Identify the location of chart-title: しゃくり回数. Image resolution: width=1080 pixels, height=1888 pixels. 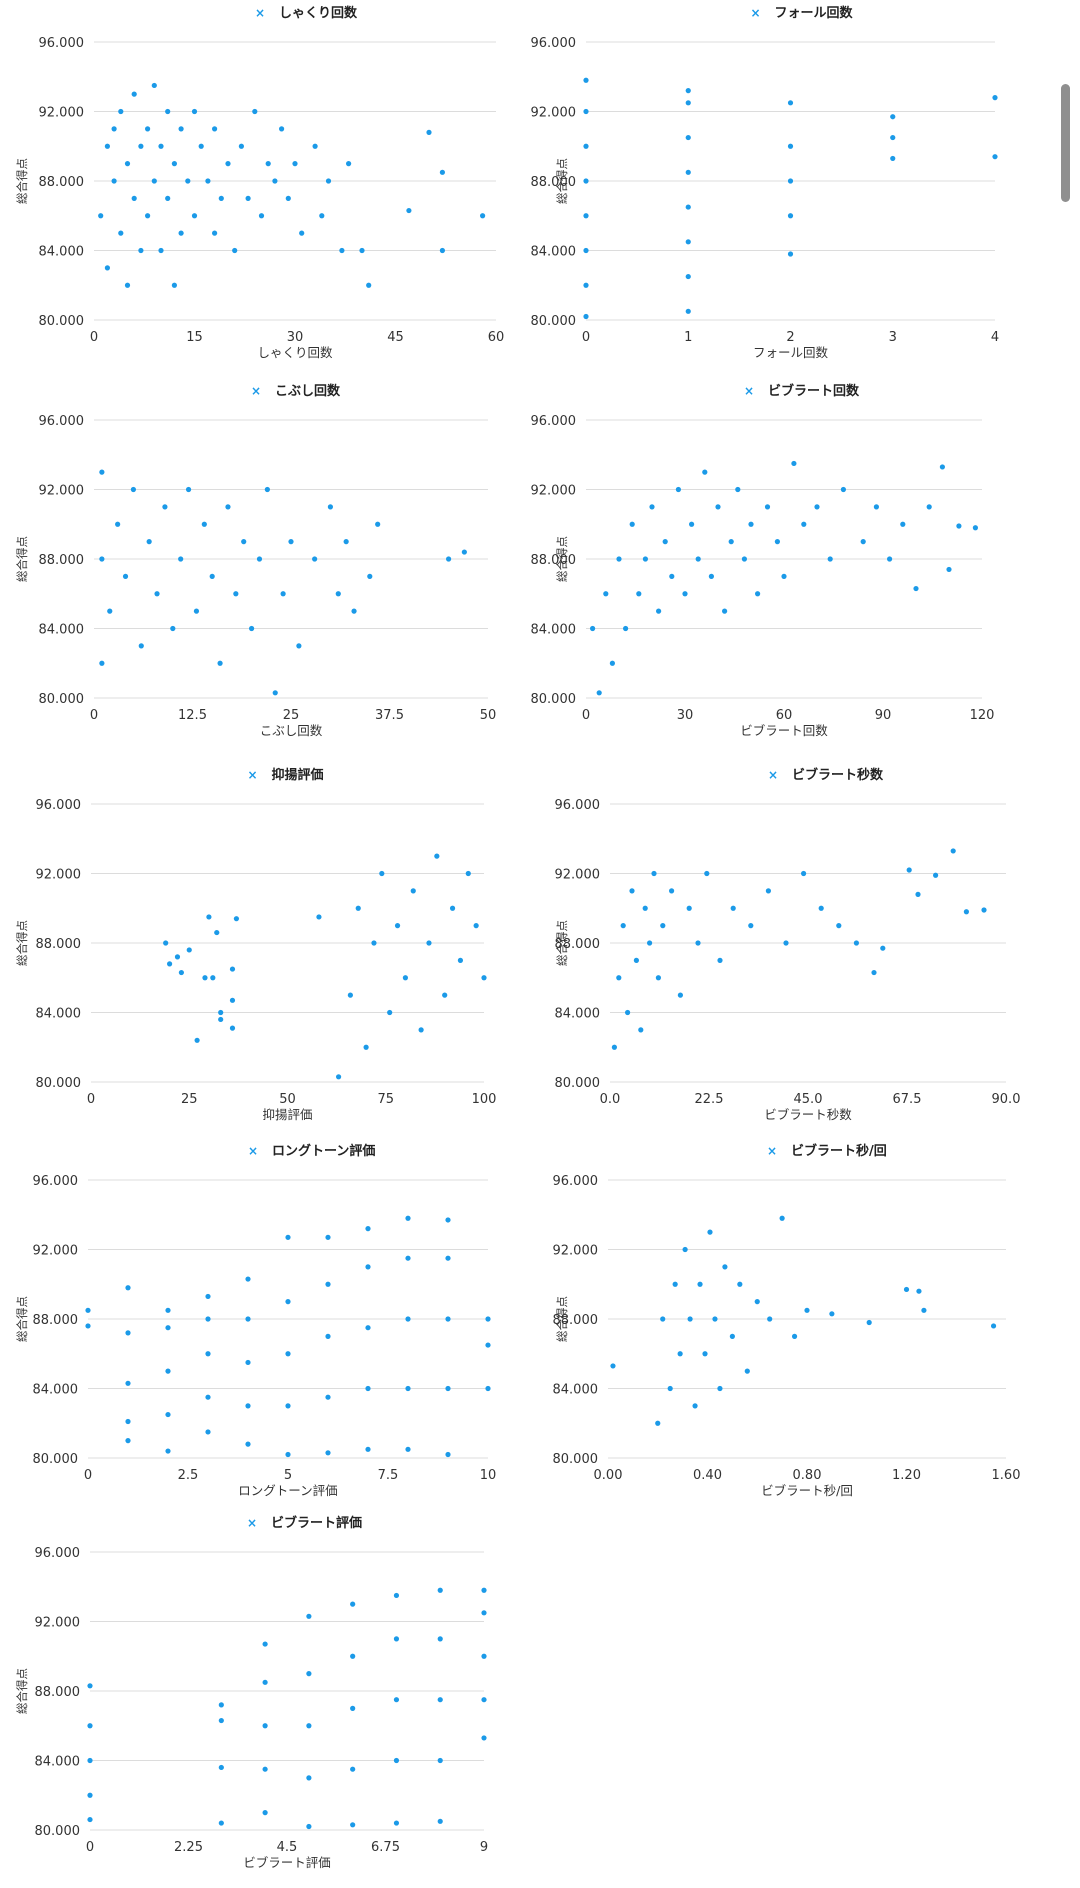
(318, 13).